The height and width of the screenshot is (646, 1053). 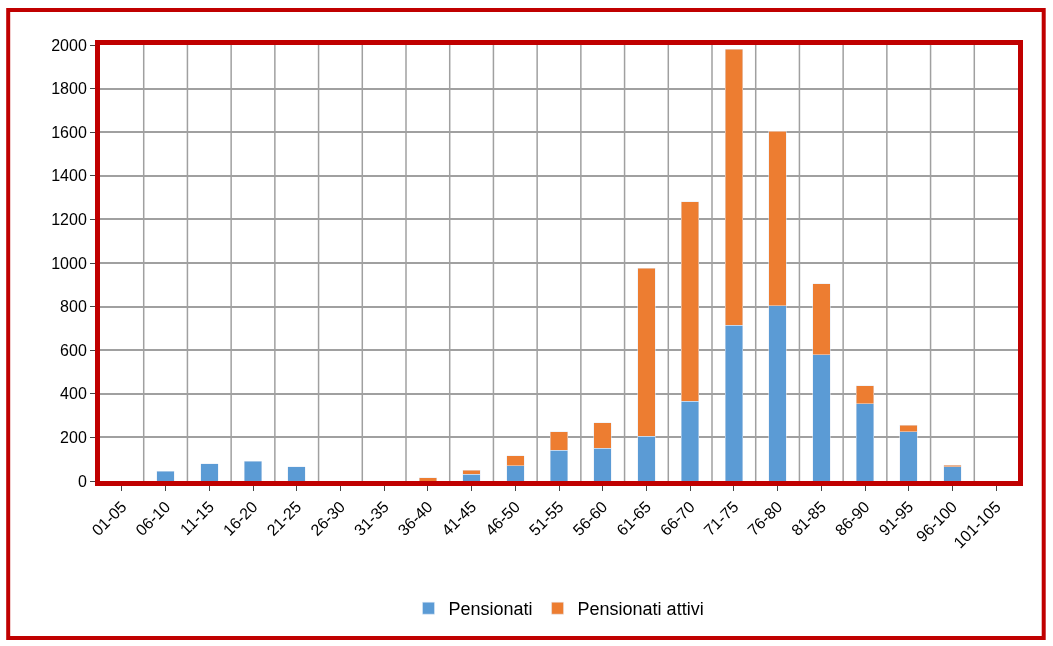 I want to click on y-tick-label: 1400, so click(x=69, y=176).